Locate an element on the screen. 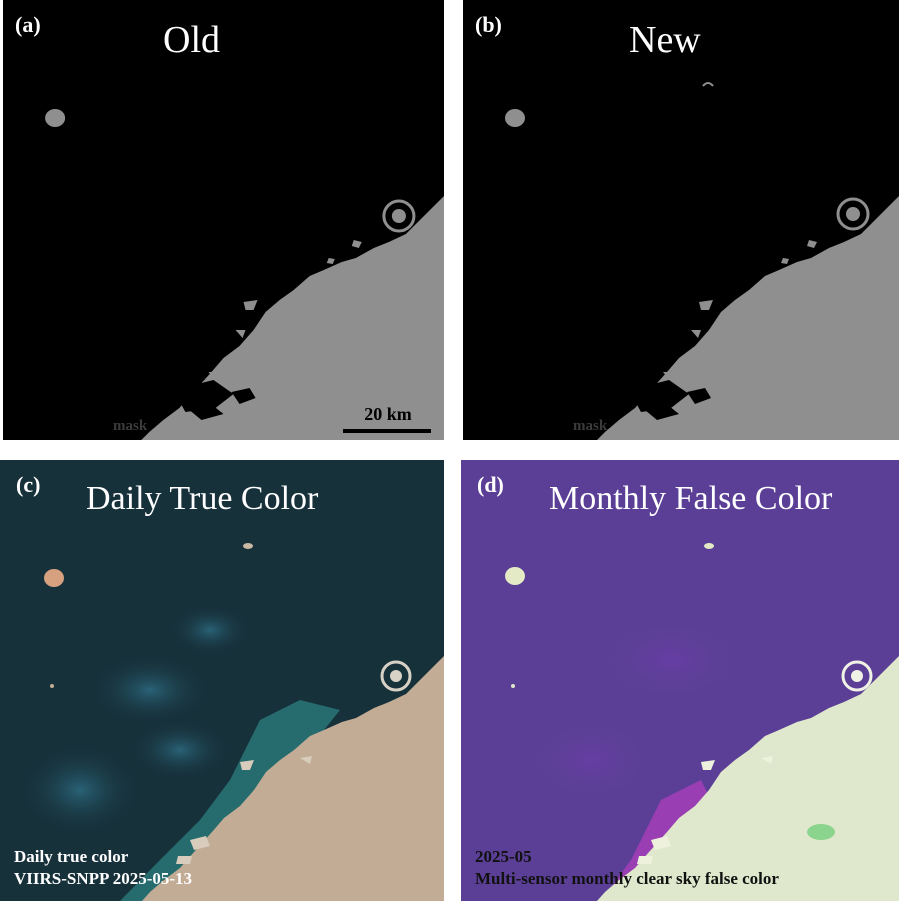 The height and width of the screenshot is (901, 899). scale-bar-line is located at coordinates (387, 431).